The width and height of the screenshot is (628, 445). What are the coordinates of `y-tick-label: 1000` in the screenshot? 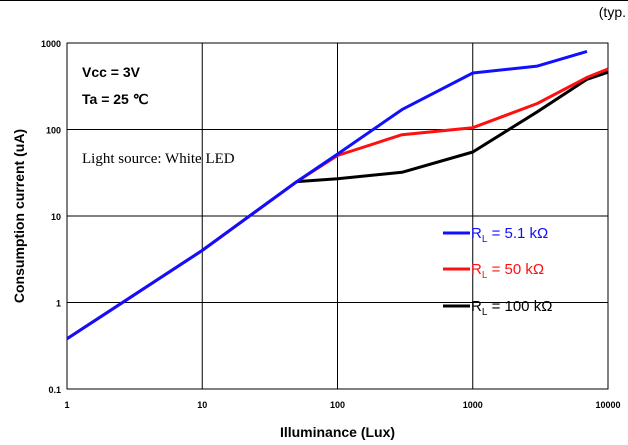 It's located at (51, 44).